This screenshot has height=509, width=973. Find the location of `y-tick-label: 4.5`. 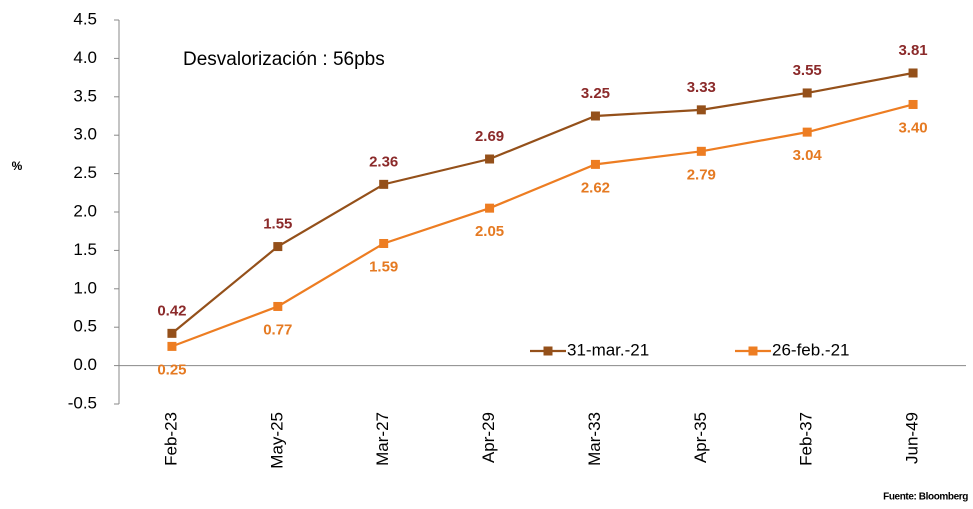

y-tick-label: 4.5 is located at coordinates (85, 18).